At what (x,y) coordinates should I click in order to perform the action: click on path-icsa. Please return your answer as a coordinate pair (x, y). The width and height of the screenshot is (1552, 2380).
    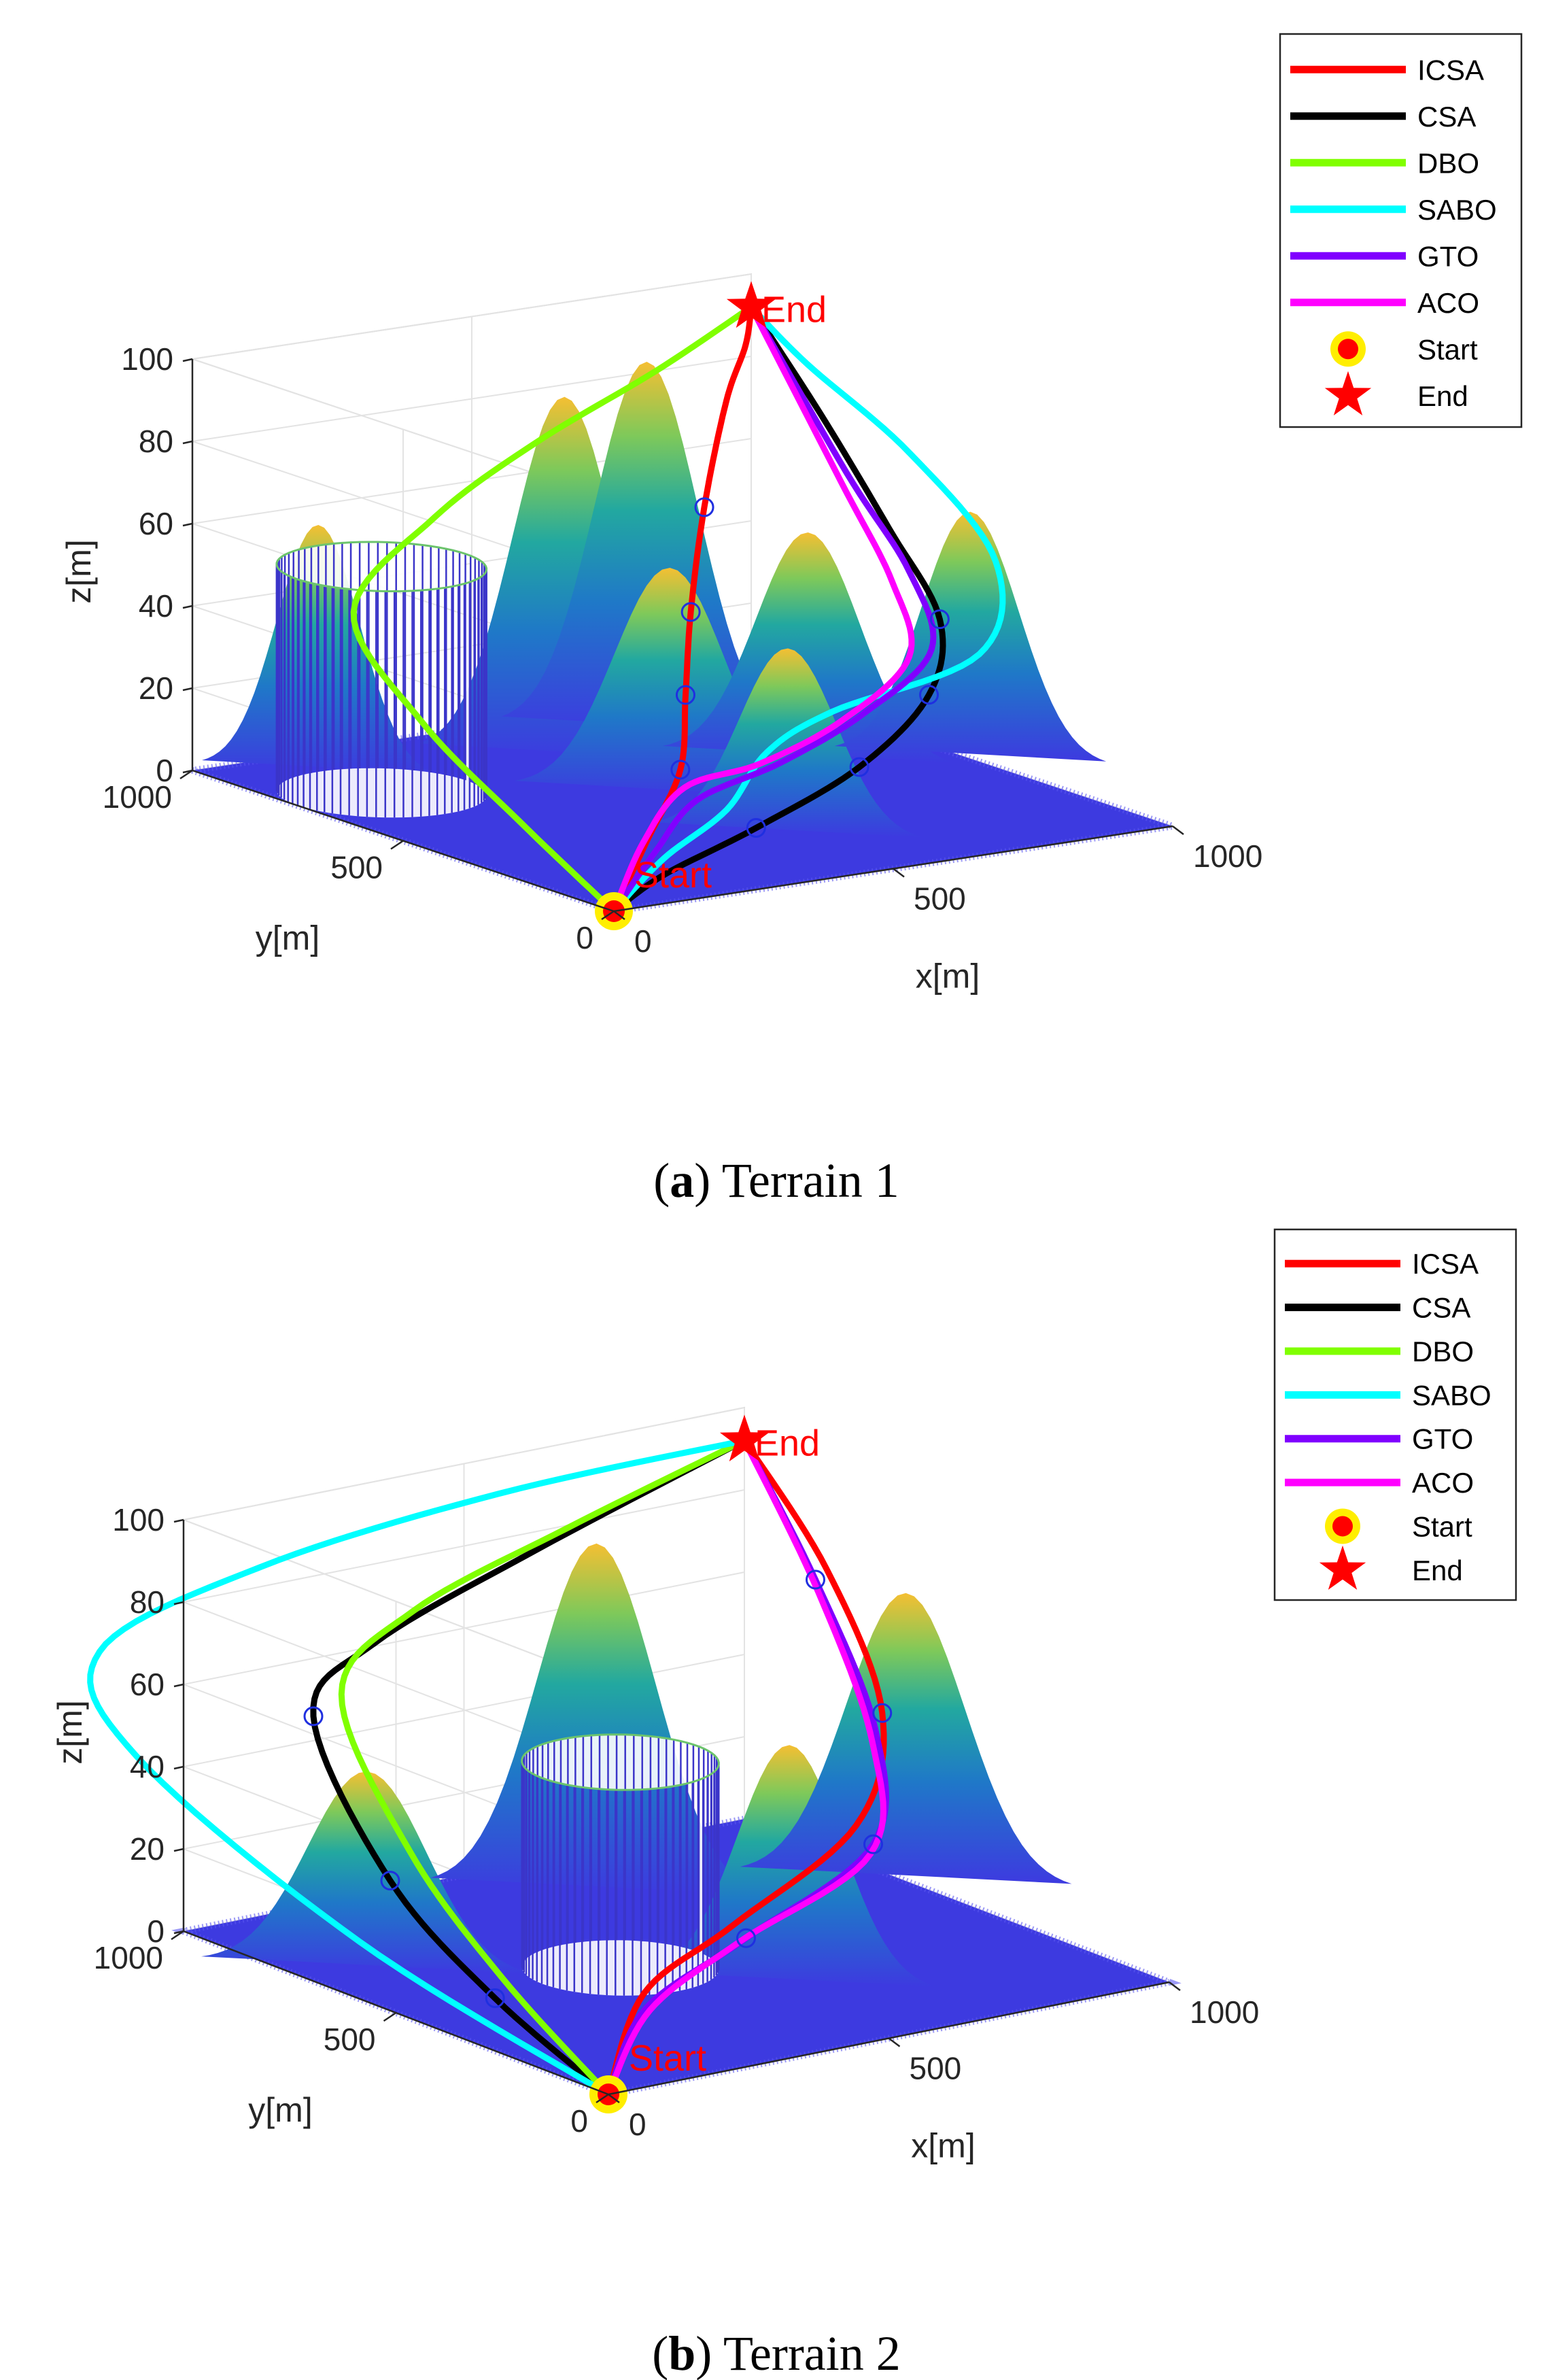
    Looking at the image, I should click on (746, 1768).